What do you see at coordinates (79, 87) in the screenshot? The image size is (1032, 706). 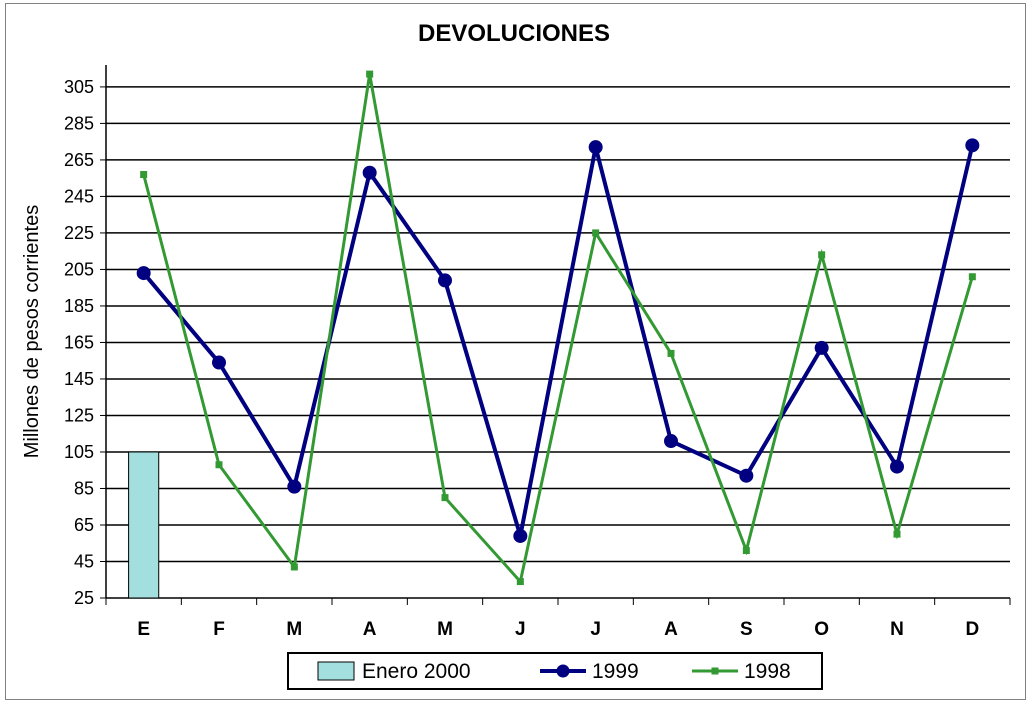 I see `y-tick-label: 305` at bounding box center [79, 87].